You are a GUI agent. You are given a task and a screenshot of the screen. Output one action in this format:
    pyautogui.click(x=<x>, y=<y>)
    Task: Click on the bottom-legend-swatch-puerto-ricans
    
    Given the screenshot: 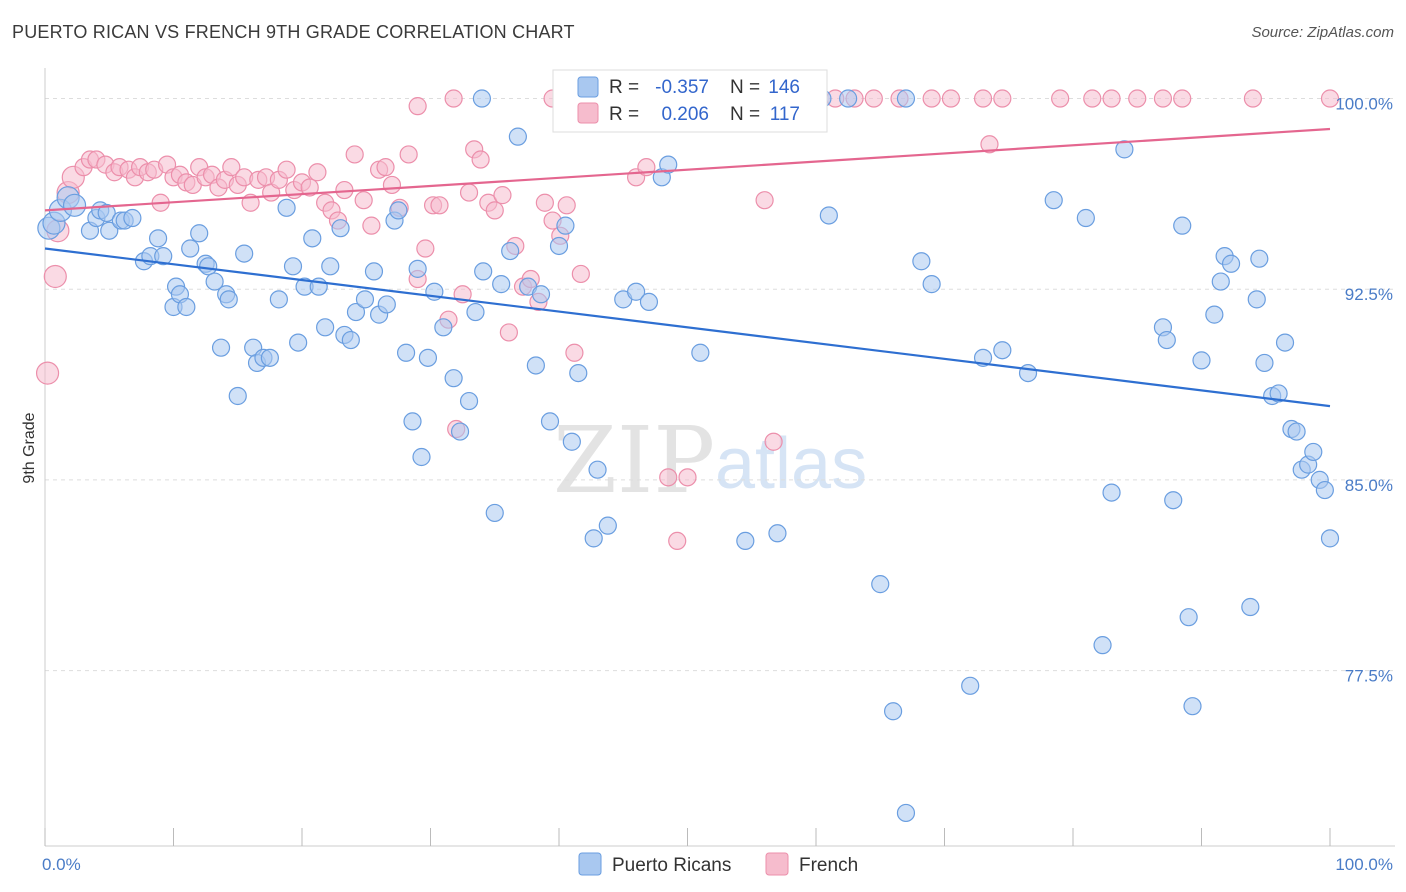 What is the action you would take?
    pyautogui.click(x=590, y=864)
    